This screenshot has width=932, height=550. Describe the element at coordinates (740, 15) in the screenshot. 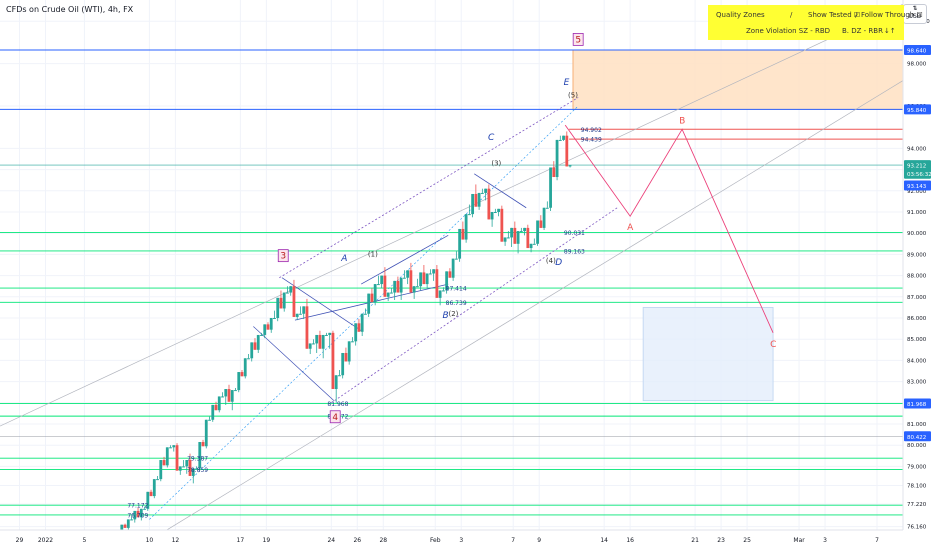

I see `legend-quality-zones: Quality Zones` at that location.